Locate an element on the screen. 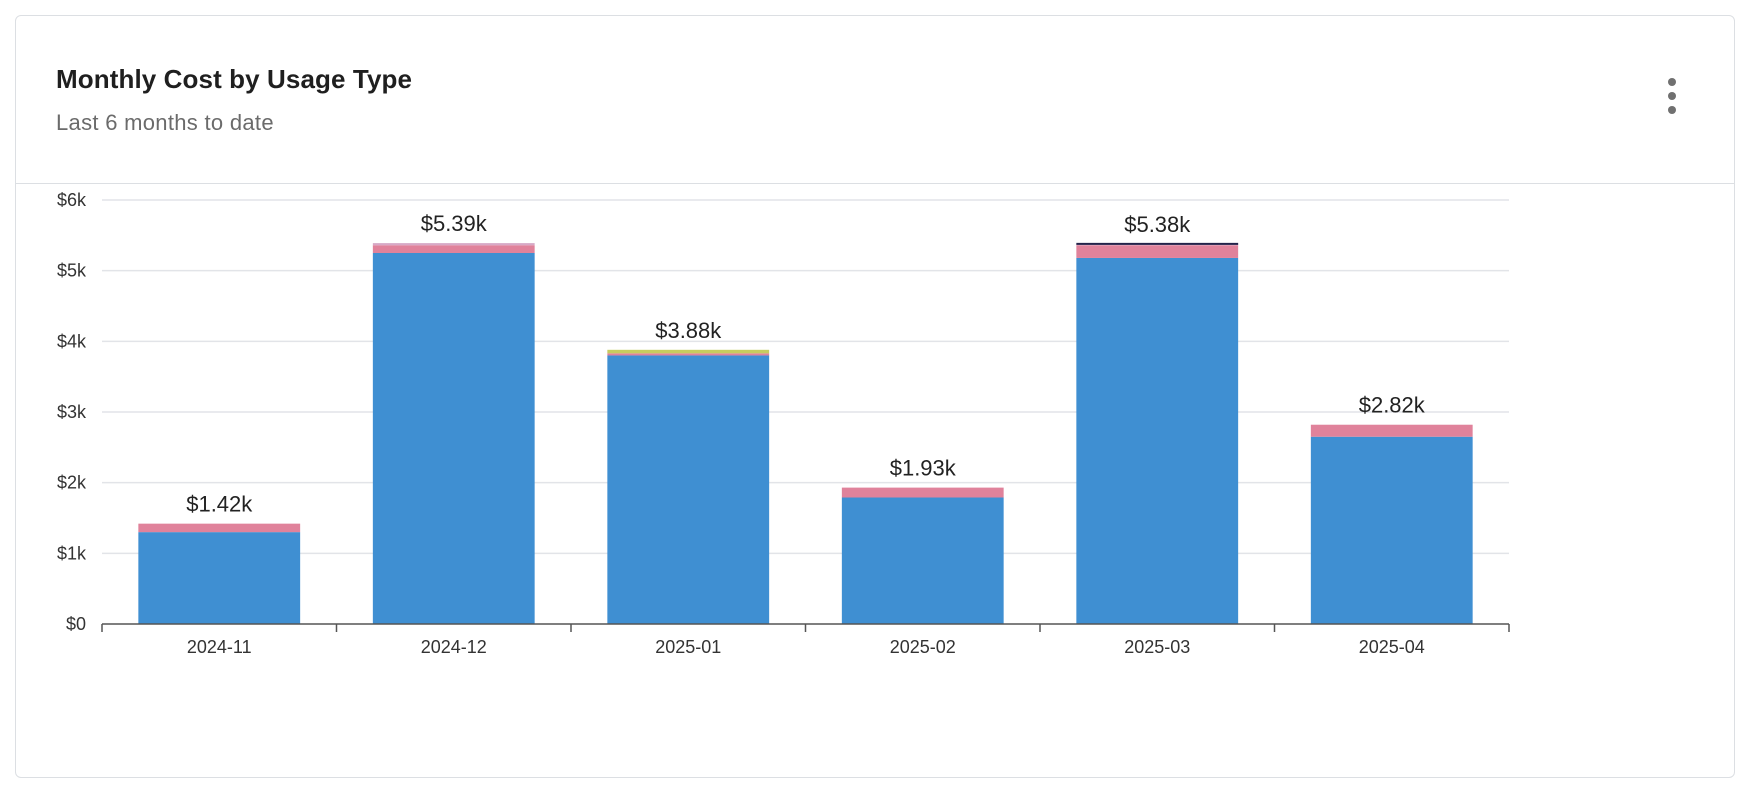  y-tick-label: $3k is located at coordinates (72, 412).